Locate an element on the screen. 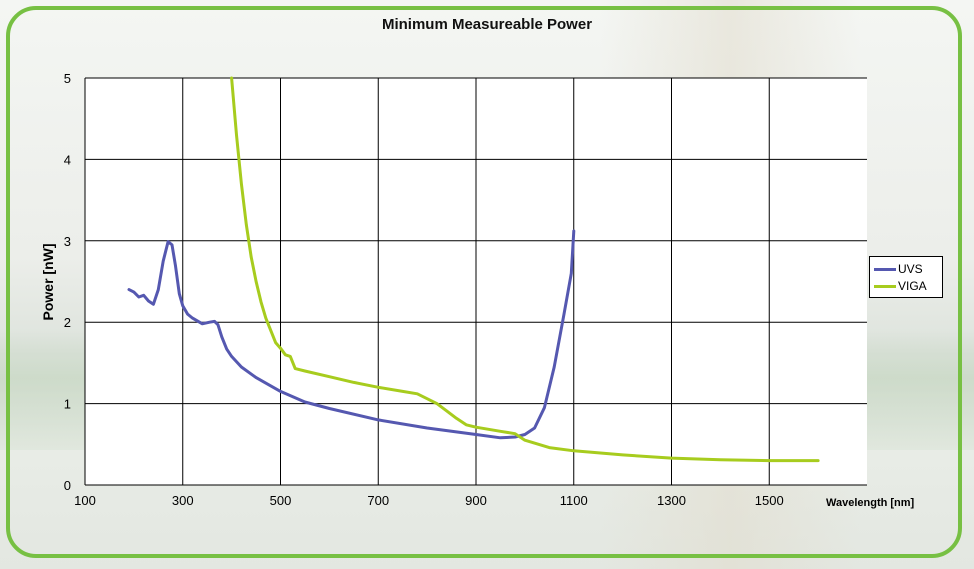 The width and height of the screenshot is (974, 569). legend-label-uvs: UVS is located at coordinates (910, 269).